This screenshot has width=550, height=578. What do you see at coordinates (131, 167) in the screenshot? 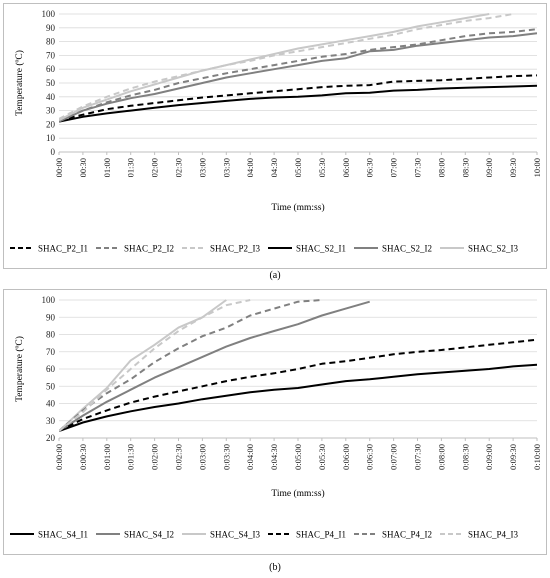
I see `x-tick-label: 01:30` at bounding box center [131, 167].